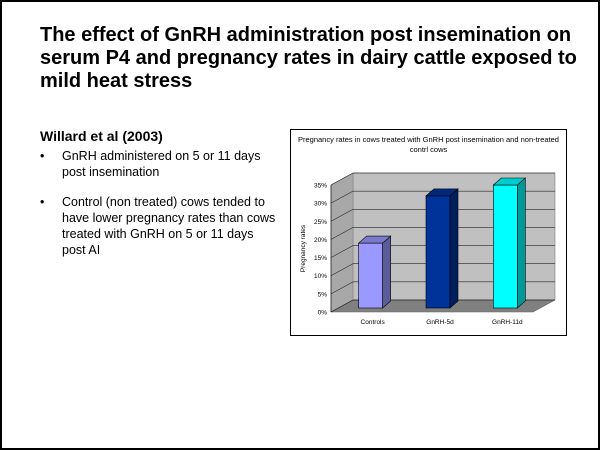  I want to click on y-tick-label: 25%, so click(320, 222).